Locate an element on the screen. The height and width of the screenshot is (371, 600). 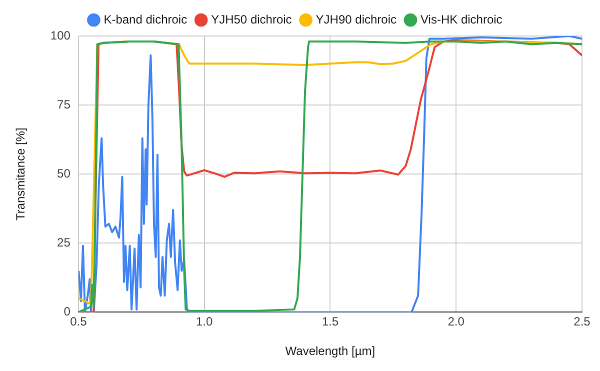
y-tick-label: 100 is located at coordinates (60, 35).